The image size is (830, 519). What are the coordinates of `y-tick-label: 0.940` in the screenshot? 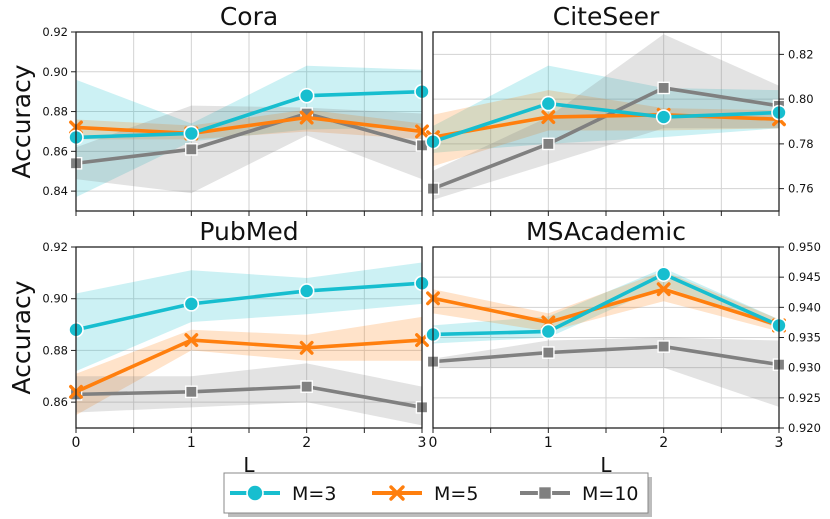 It's located at (804, 307).